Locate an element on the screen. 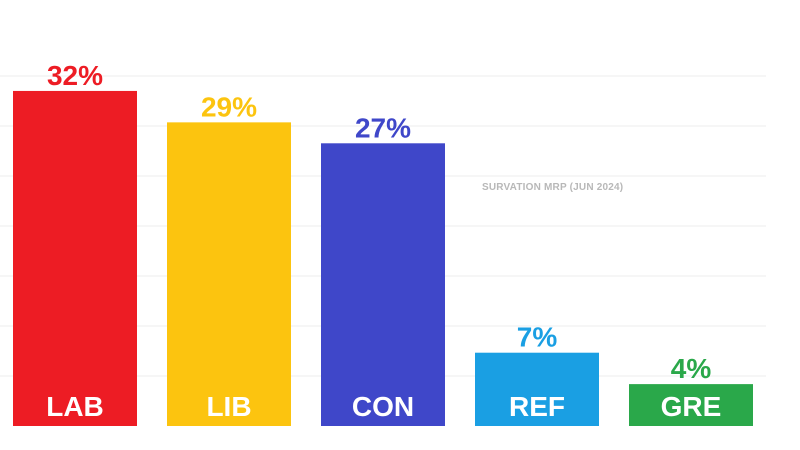 The image size is (800, 450). category-label-gre: GRE is located at coordinates (691, 406).